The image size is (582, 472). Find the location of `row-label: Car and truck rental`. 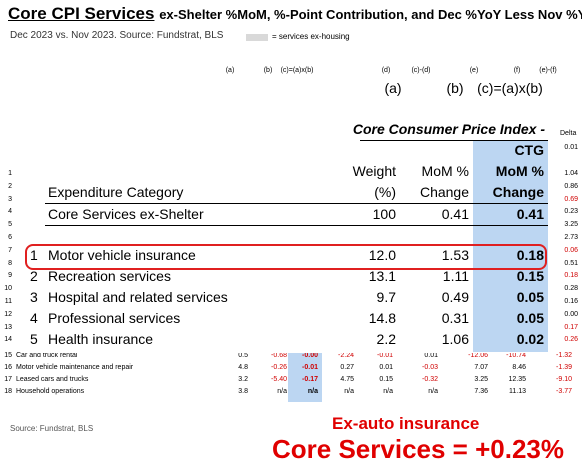

row-label: Car and truck rental is located at coordinates (47, 355).